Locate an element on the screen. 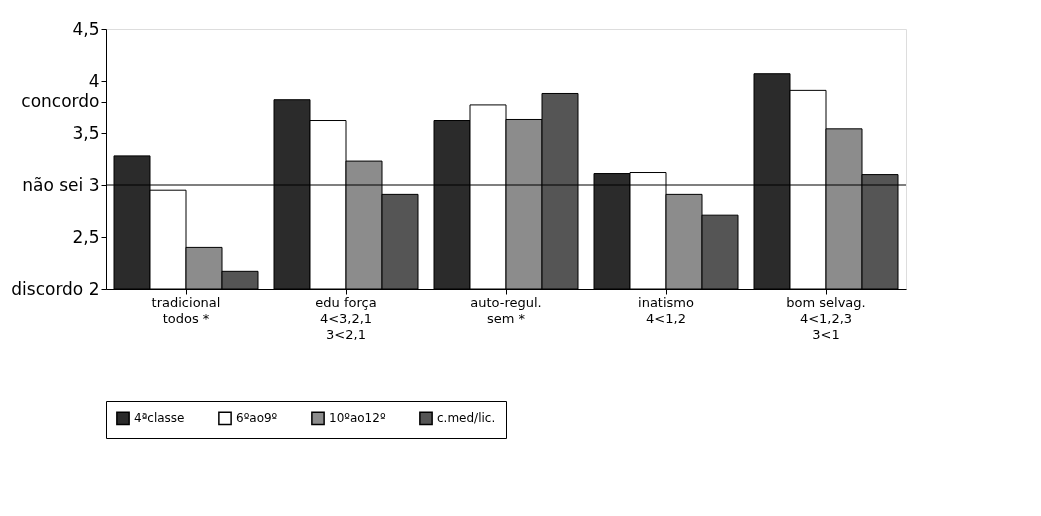 The height and width of the screenshot is (516, 1041). y-tick-label: 2,5 is located at coordinates (86, 236).